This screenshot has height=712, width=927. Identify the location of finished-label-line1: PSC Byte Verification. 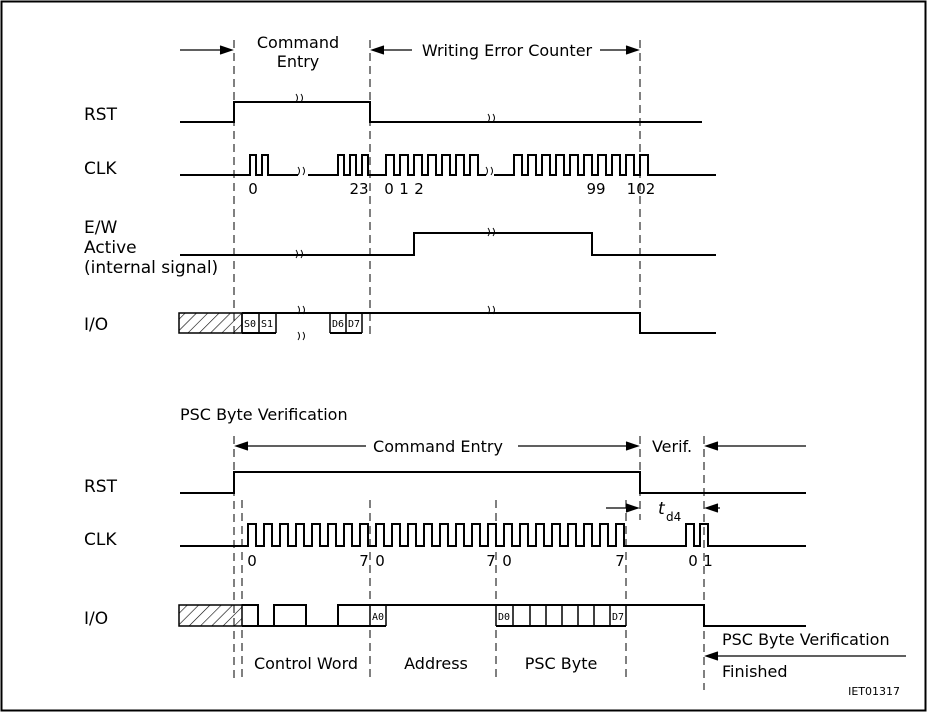
(806, 639).